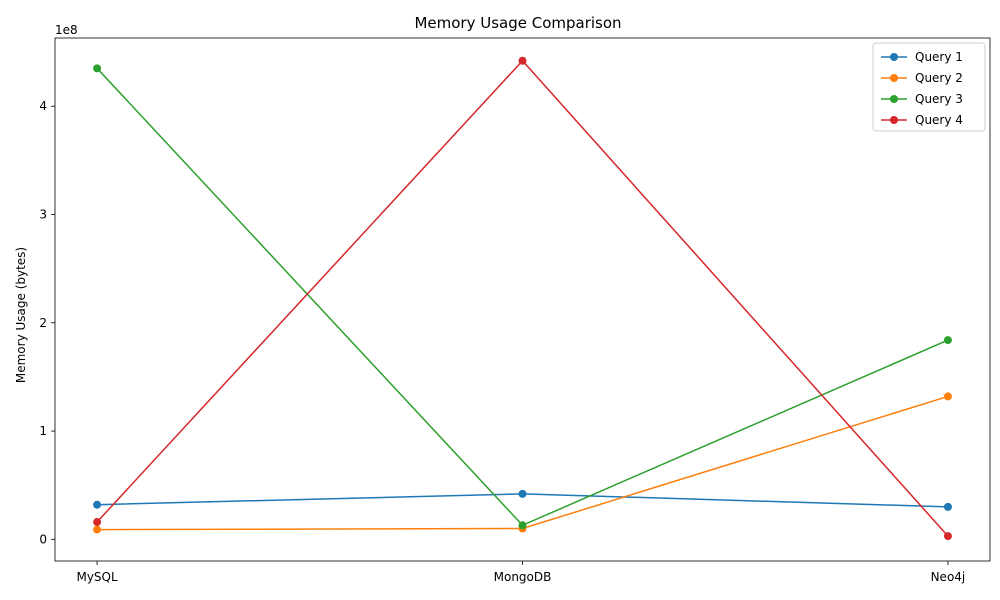 The height and width of the screenshot is (600, 1000). What do you see at coordinates (939, 57) in the screenshot?
I see `legend-label: Query 1` at bounding box center [939, 57].